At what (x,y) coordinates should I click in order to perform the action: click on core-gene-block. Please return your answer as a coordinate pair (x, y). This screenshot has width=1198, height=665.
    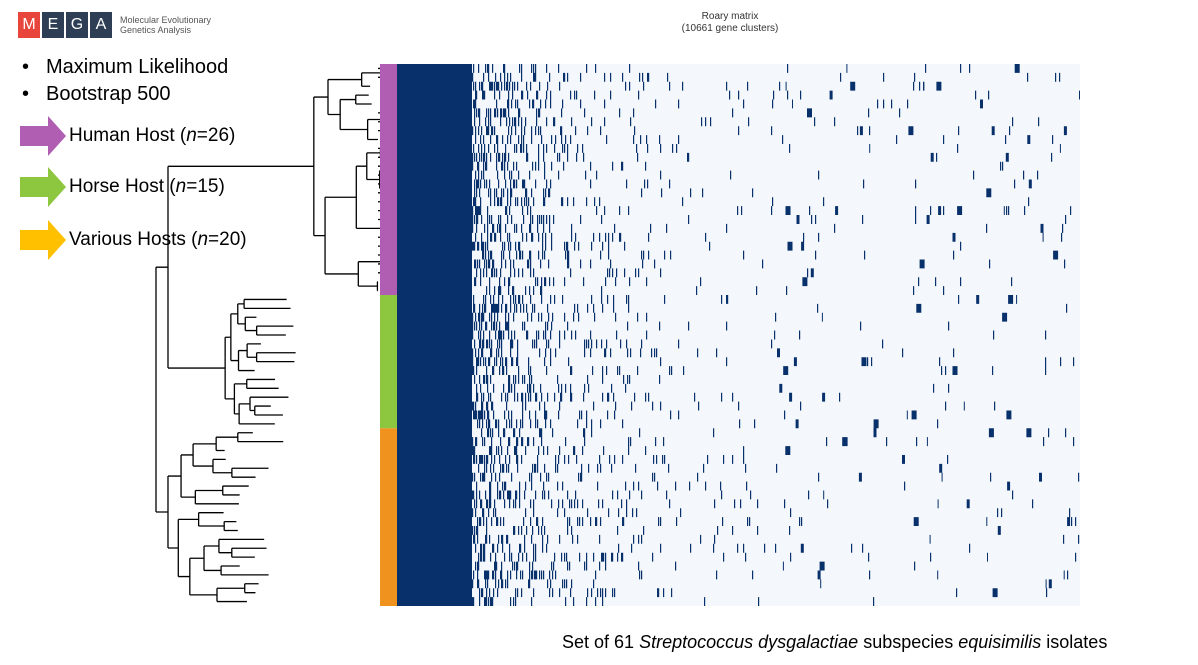
    Looking at the image, I should click on (434, 335).